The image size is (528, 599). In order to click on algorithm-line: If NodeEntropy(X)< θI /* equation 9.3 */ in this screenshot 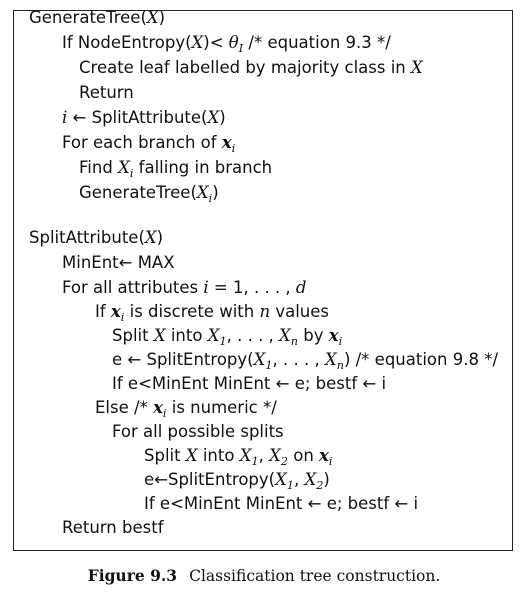, I will do `click(226, 43)`.